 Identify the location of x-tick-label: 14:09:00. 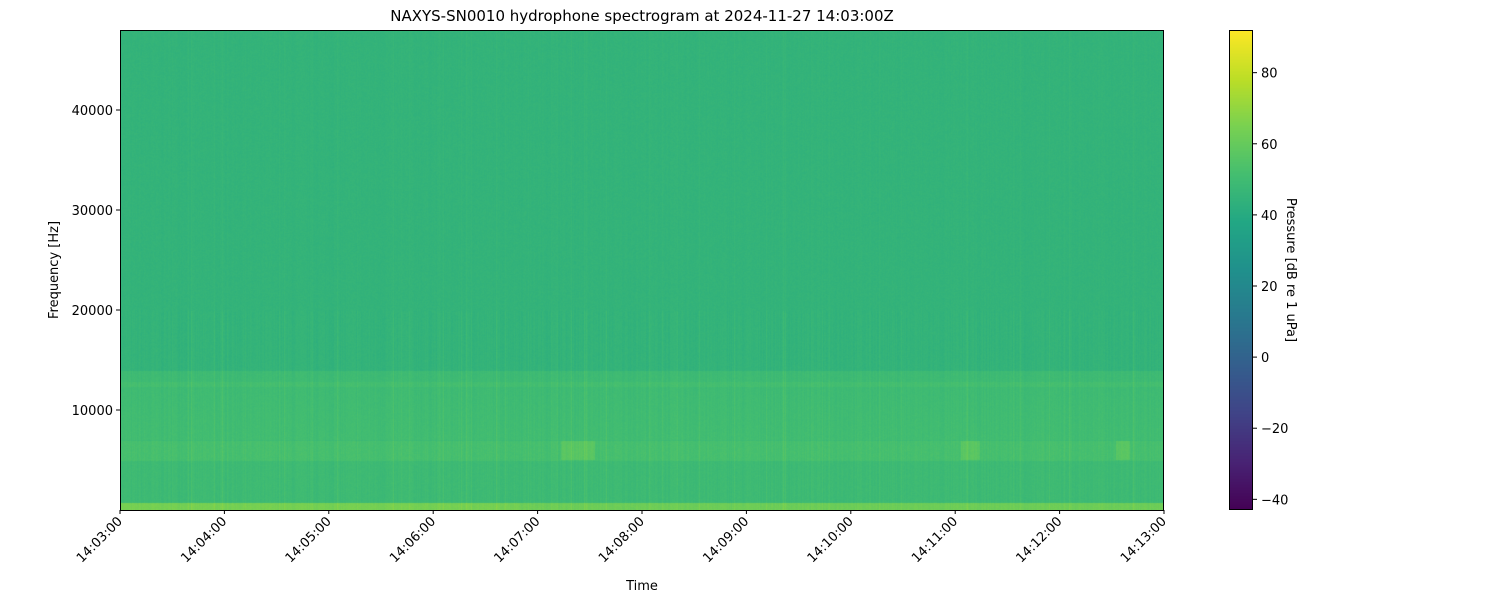
(726, 540).